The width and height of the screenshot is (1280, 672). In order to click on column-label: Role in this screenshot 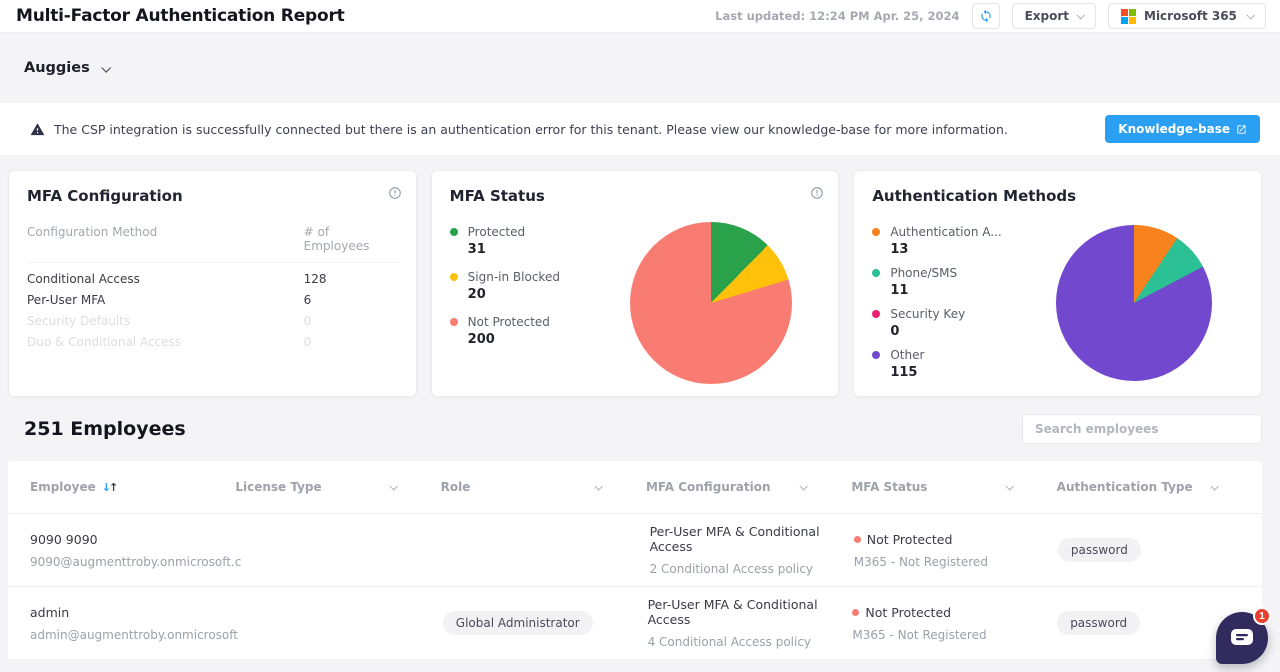, I will do `click(455, 487)`.